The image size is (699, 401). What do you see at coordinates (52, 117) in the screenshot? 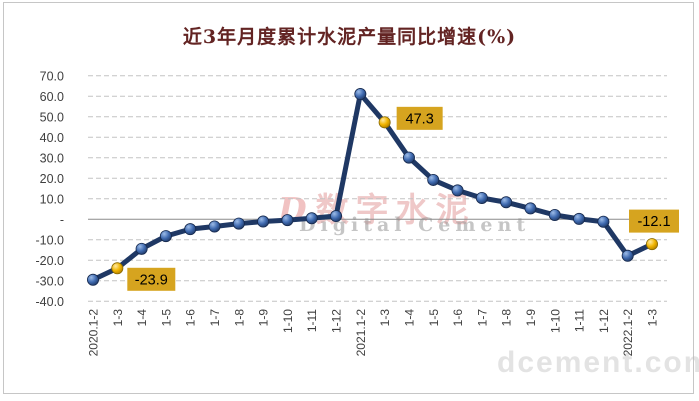
I see `y-tick-label: 50.0` at bounding box center [52, 117].